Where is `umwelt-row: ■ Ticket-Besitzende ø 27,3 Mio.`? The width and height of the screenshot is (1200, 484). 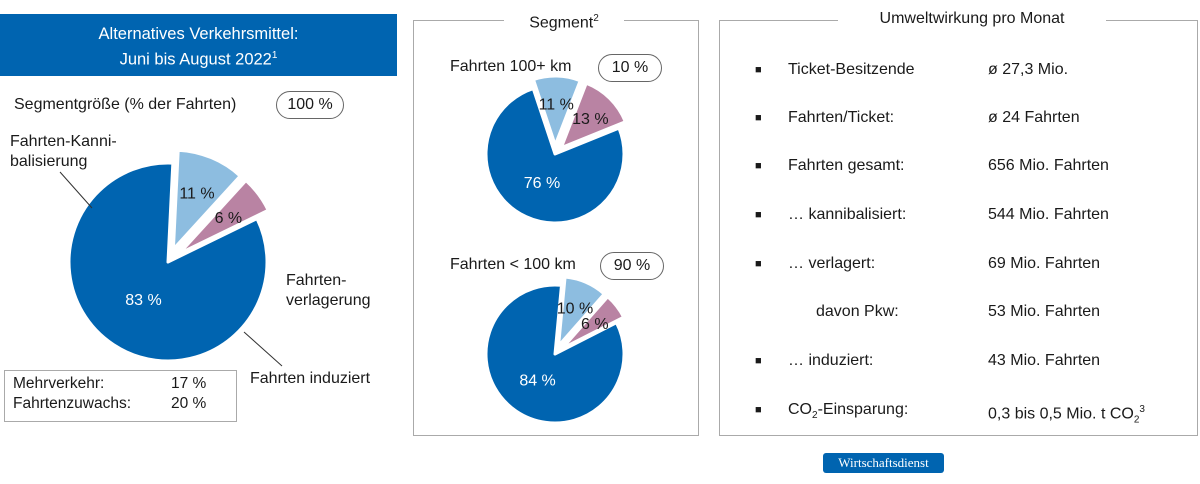
umwelt-row: ■ Ticket-Besitzende ø 27,3 Mio. is located at coordinates (959, 70).